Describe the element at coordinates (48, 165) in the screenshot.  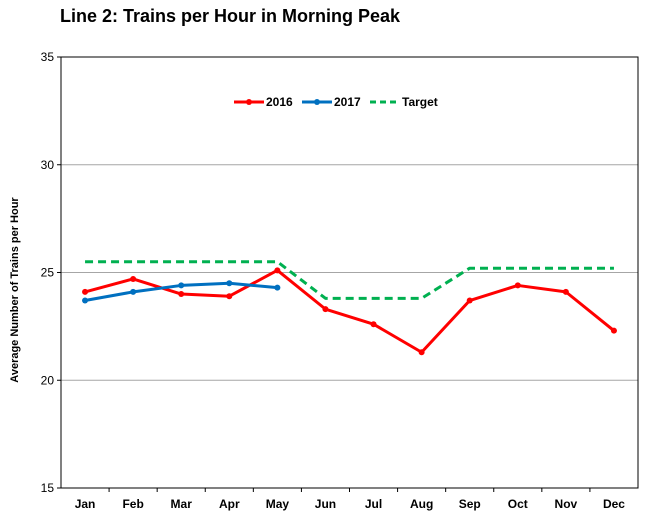
I see `y-tick-label: 30` at that location.